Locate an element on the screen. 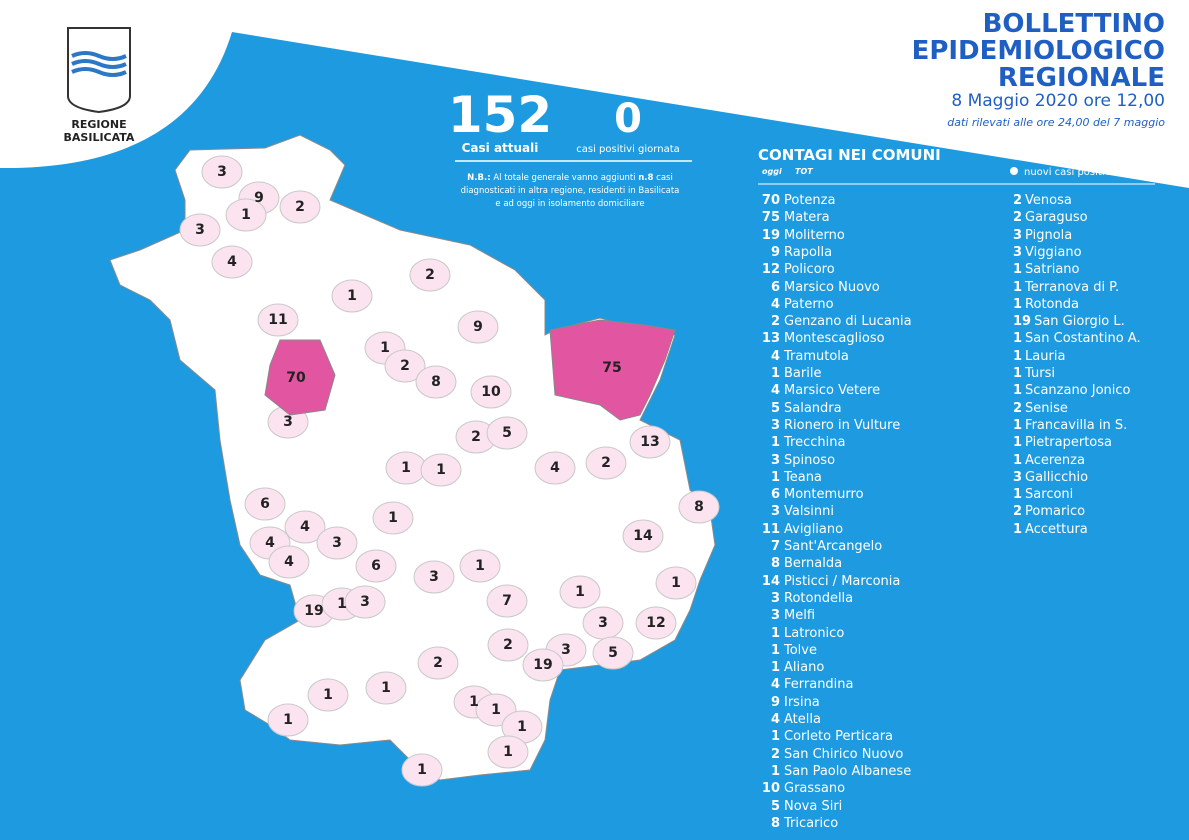 The height and width of the screenshot is (840, 1189). municipality: Teana is located at coordinates (803, 477).